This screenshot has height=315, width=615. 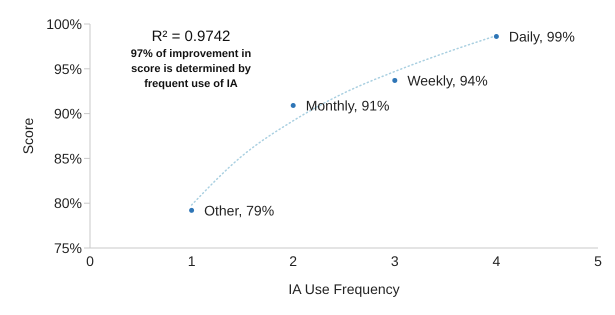 I want to click on y-axis-title: Score, so click(x=28, y=136).